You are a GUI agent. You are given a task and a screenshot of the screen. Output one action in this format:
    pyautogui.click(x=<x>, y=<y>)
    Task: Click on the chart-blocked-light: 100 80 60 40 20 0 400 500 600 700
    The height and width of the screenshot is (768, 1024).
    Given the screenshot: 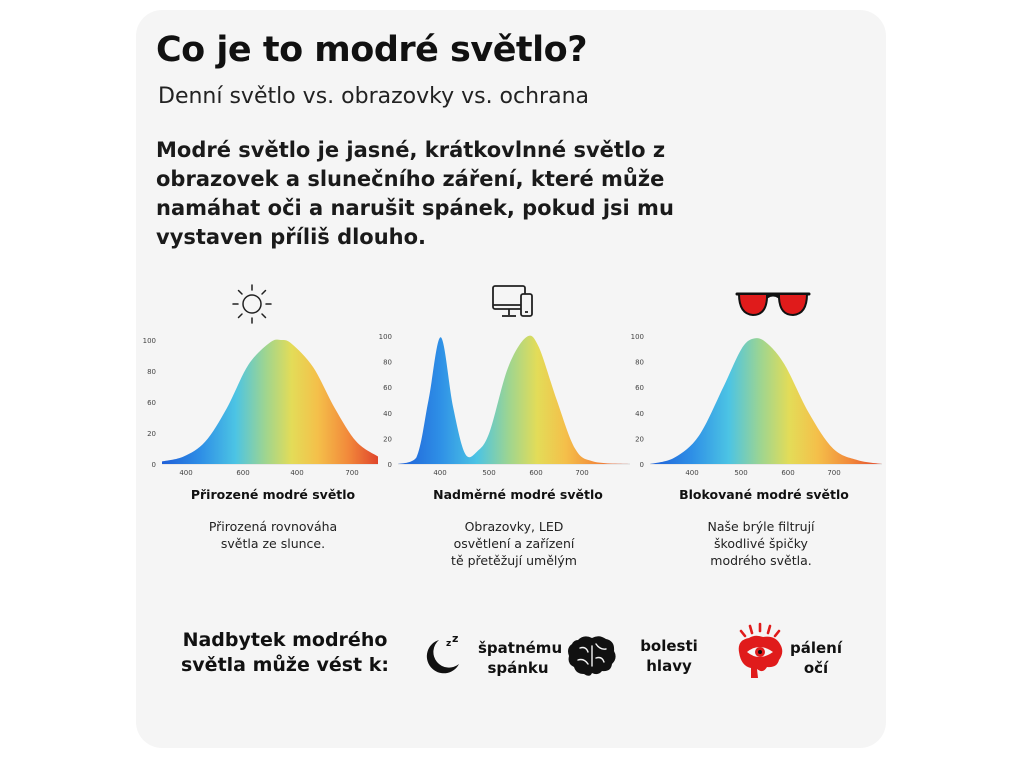 What is the action you would take?
    pyautogui.click(x=756, y=405)
    